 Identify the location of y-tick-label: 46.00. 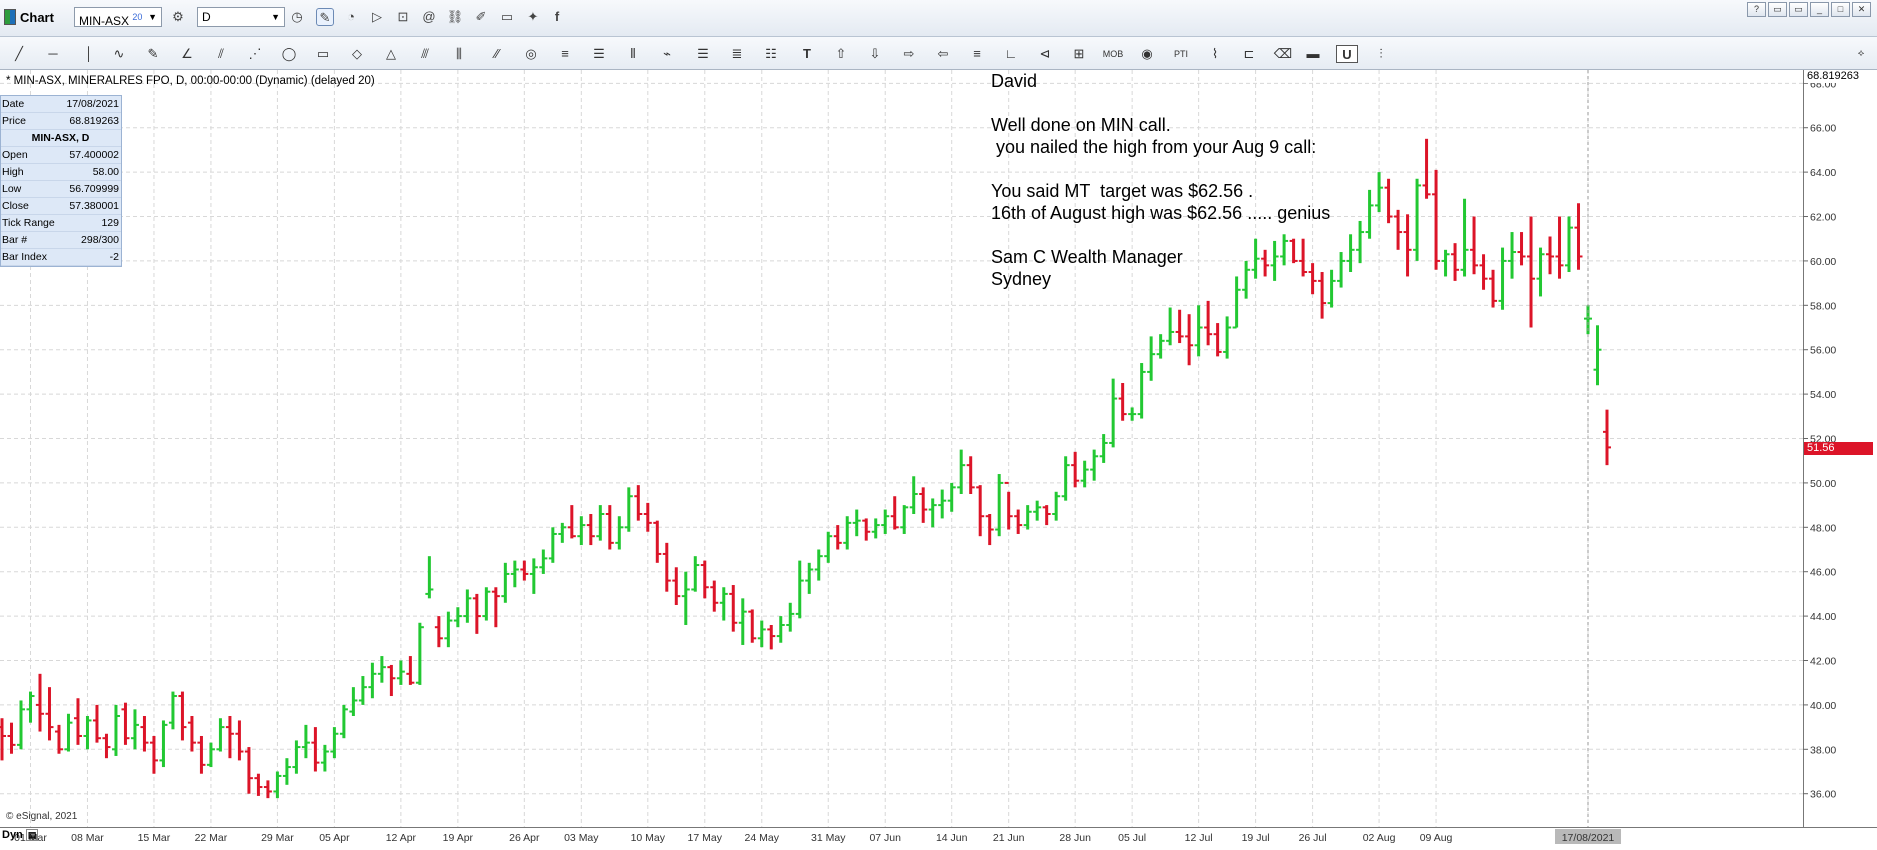
(1823, 573).